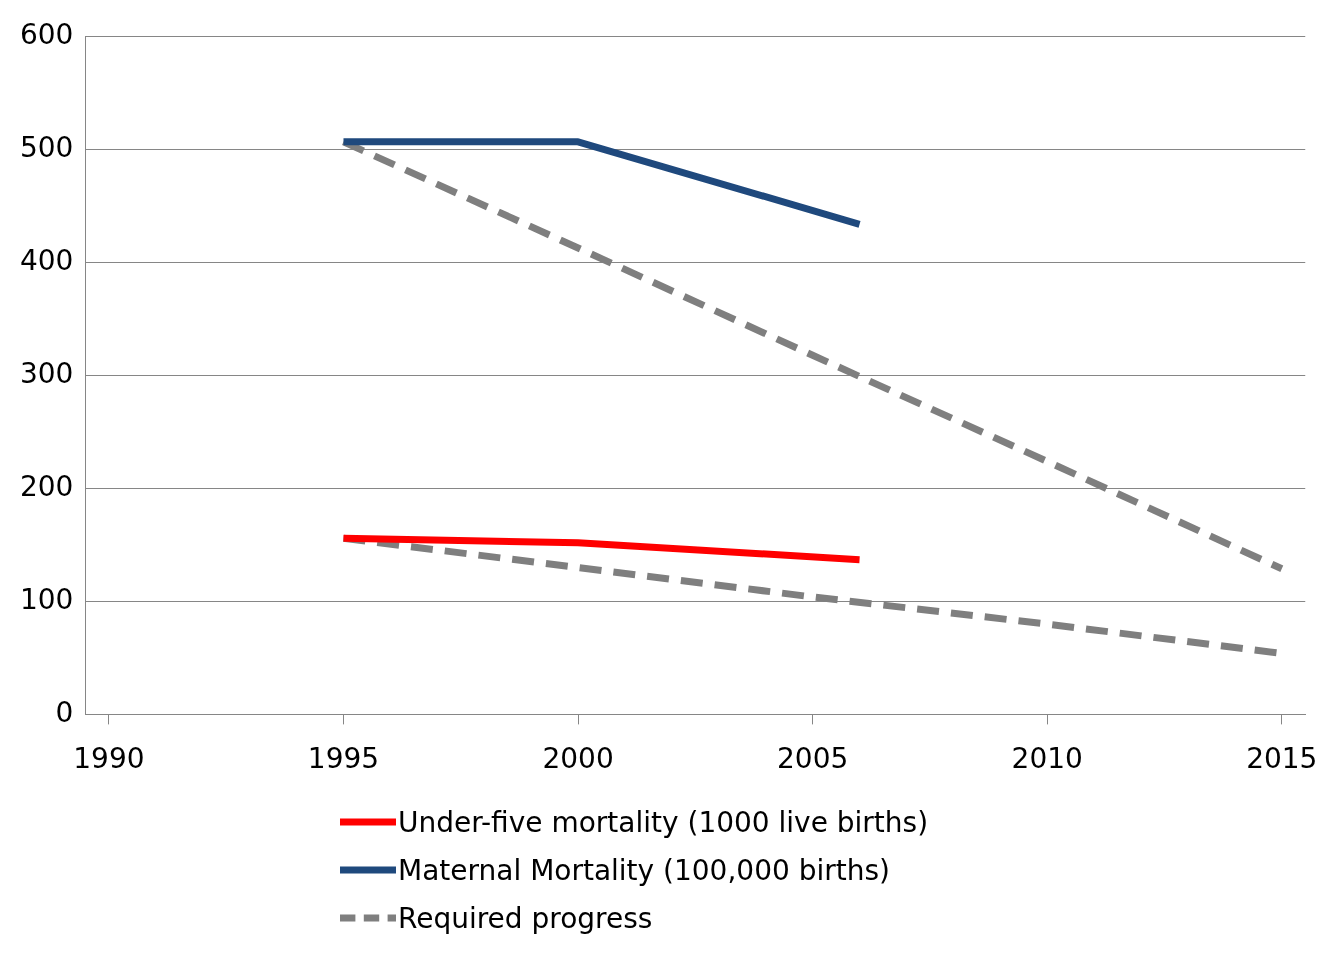 The width and height of the screenshot is (1343, 969). Describe the element at coordinates (1282, 759) in the screenshot. I see `x-tick-label: 2015` at that location.